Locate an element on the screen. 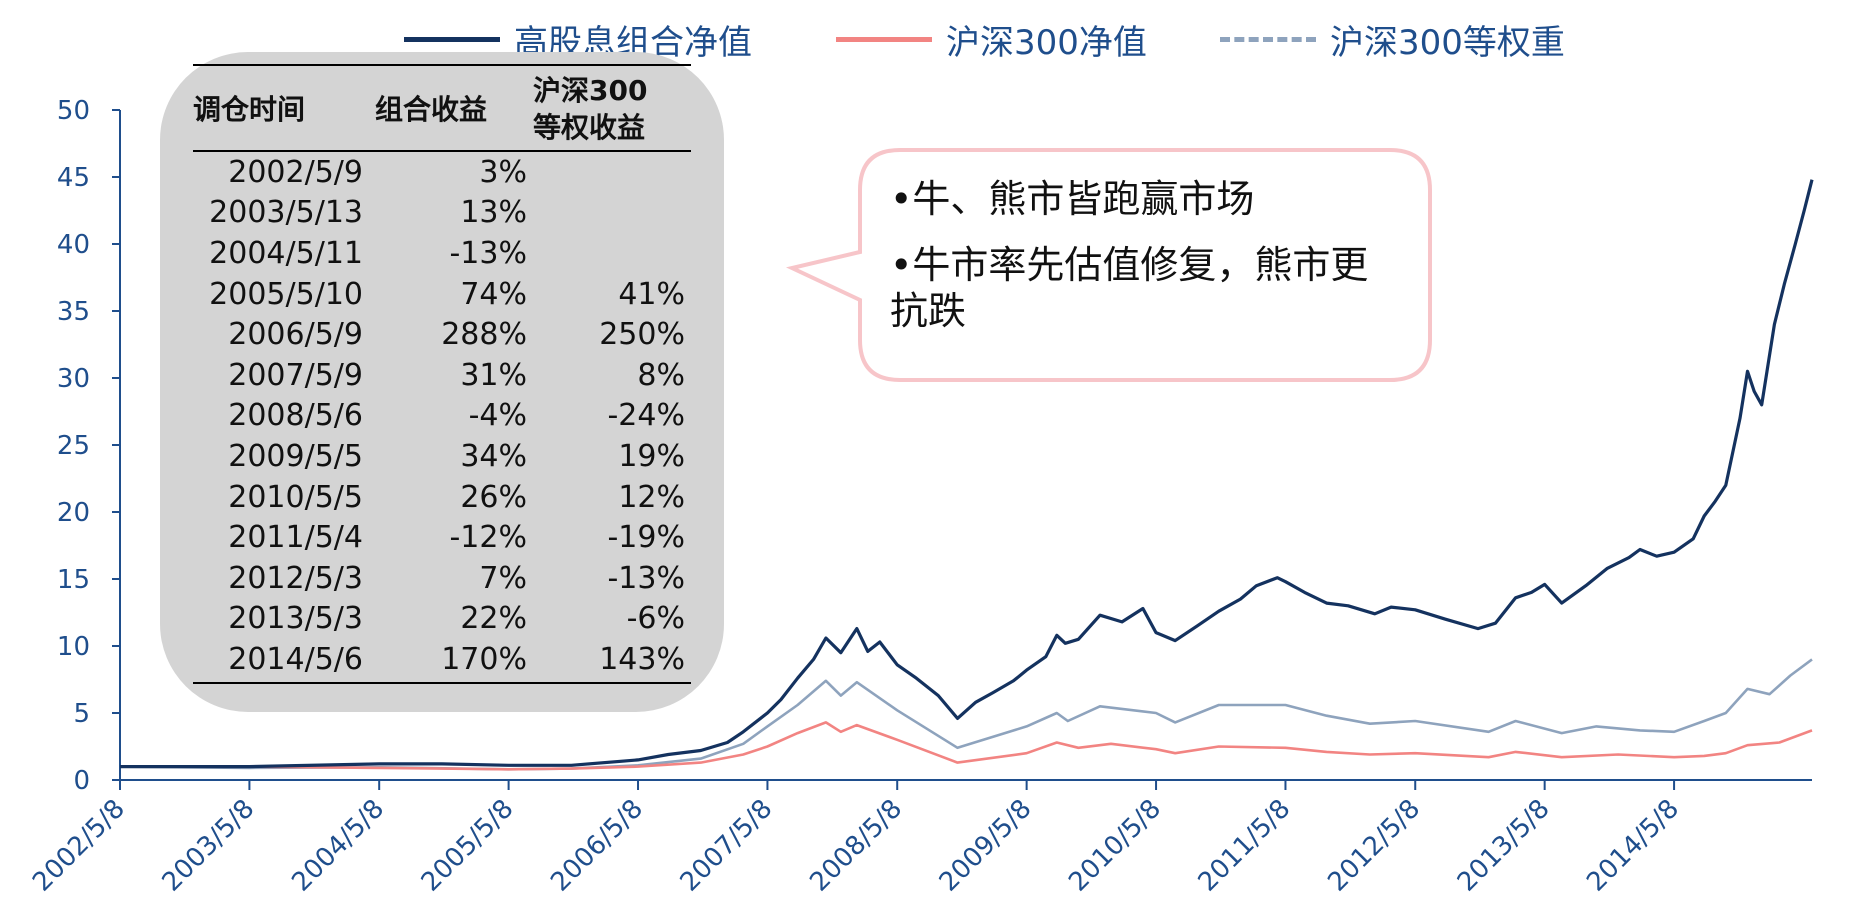 This screenshot has height=906, width=1860. cell-portfolio-return: 34% is located at coordinates (493, 456).